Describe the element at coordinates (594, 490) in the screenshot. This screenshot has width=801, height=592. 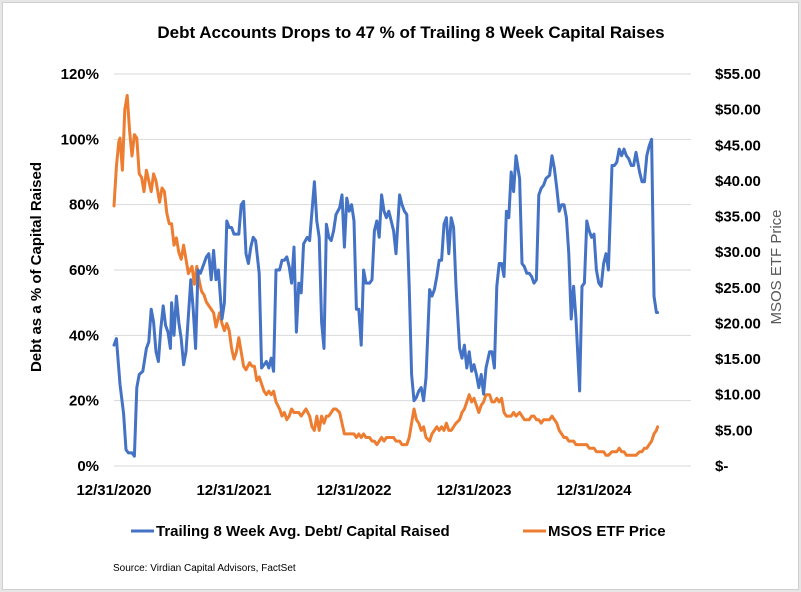
I see `x-tick-label: 12/31/2024` at that location.